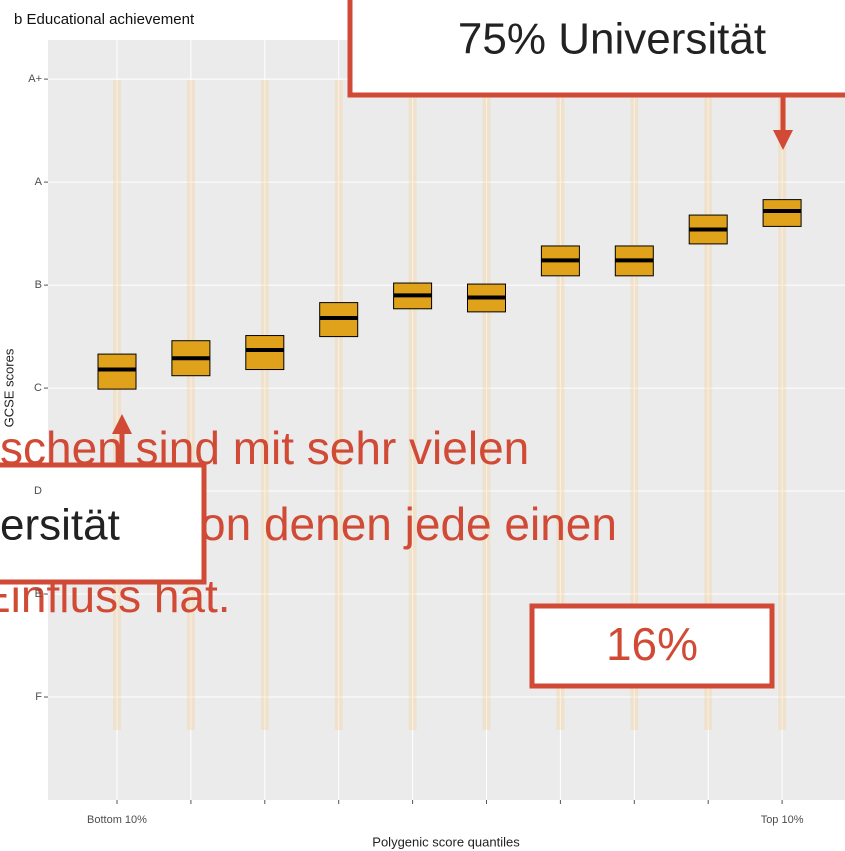  What do you see at coordinates (612, 39) in the screenshot?
I see `annotation-text: 75% Universität` at bounding box center [612, 39].